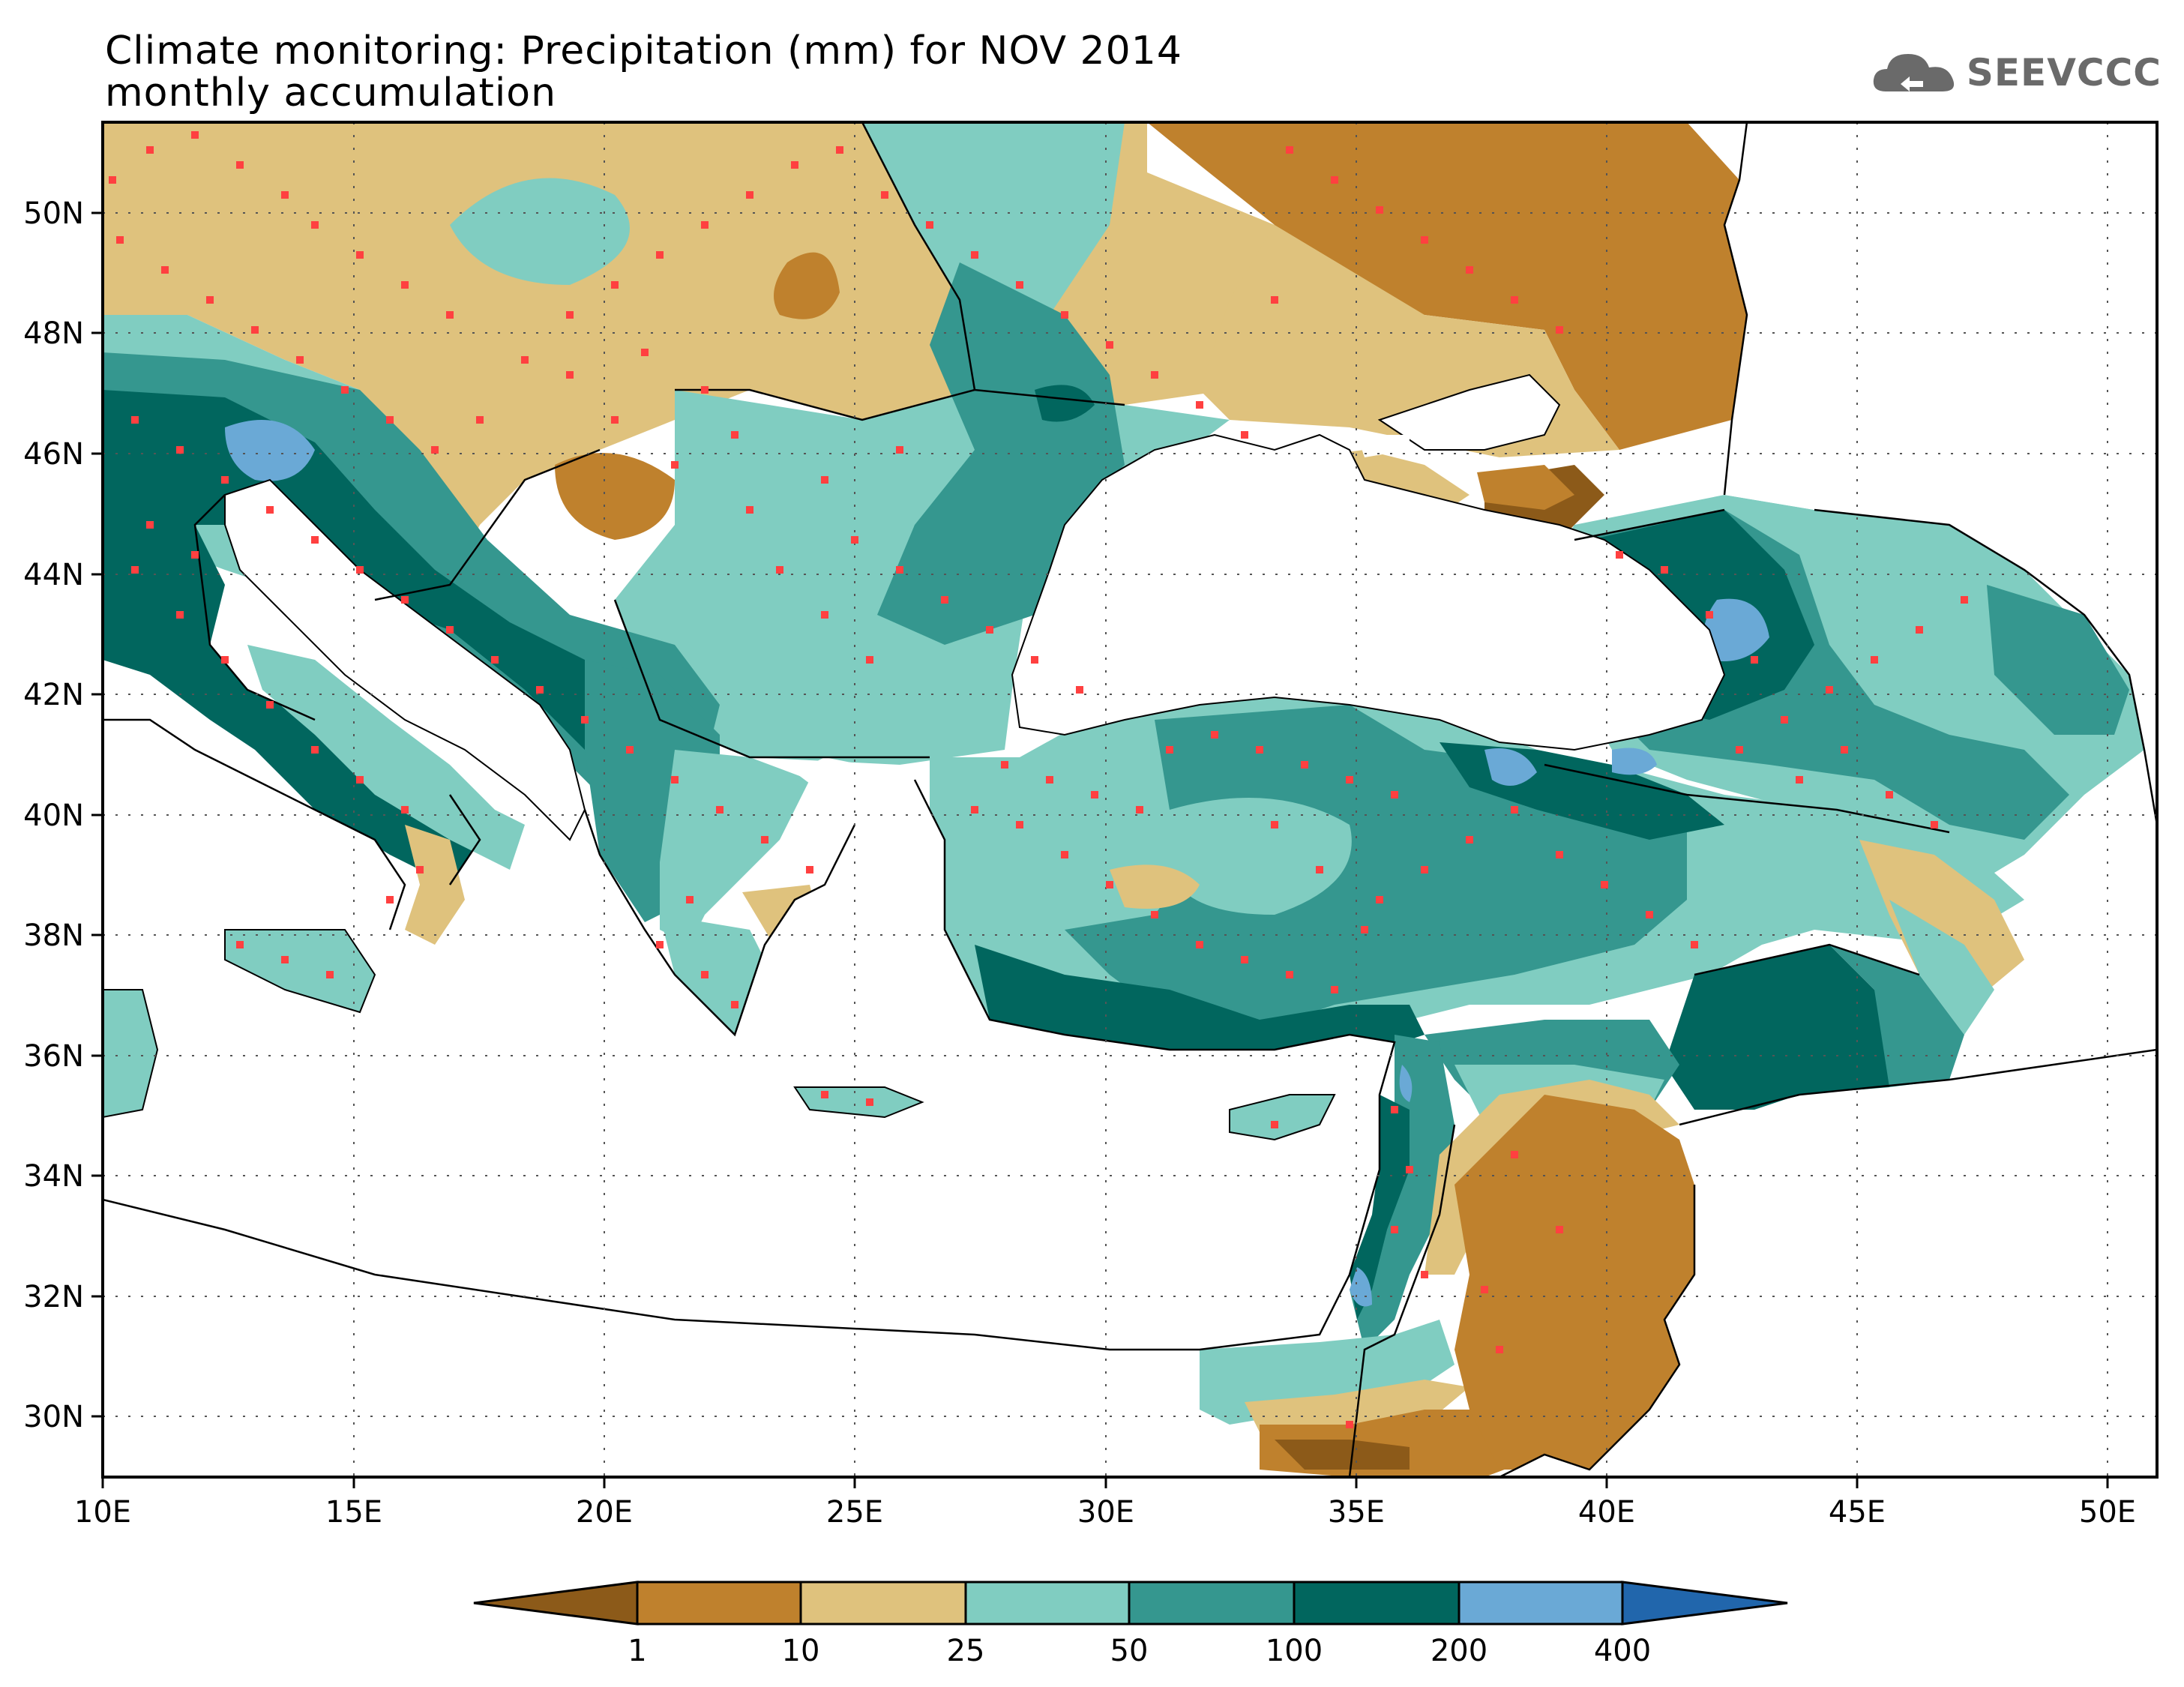 The width and height of the screenshot is (2184, 1687). What do you see at coordinates (735, 847) in the screenshot?
I see `zone-greece-east` at bounding box center [735, 847].